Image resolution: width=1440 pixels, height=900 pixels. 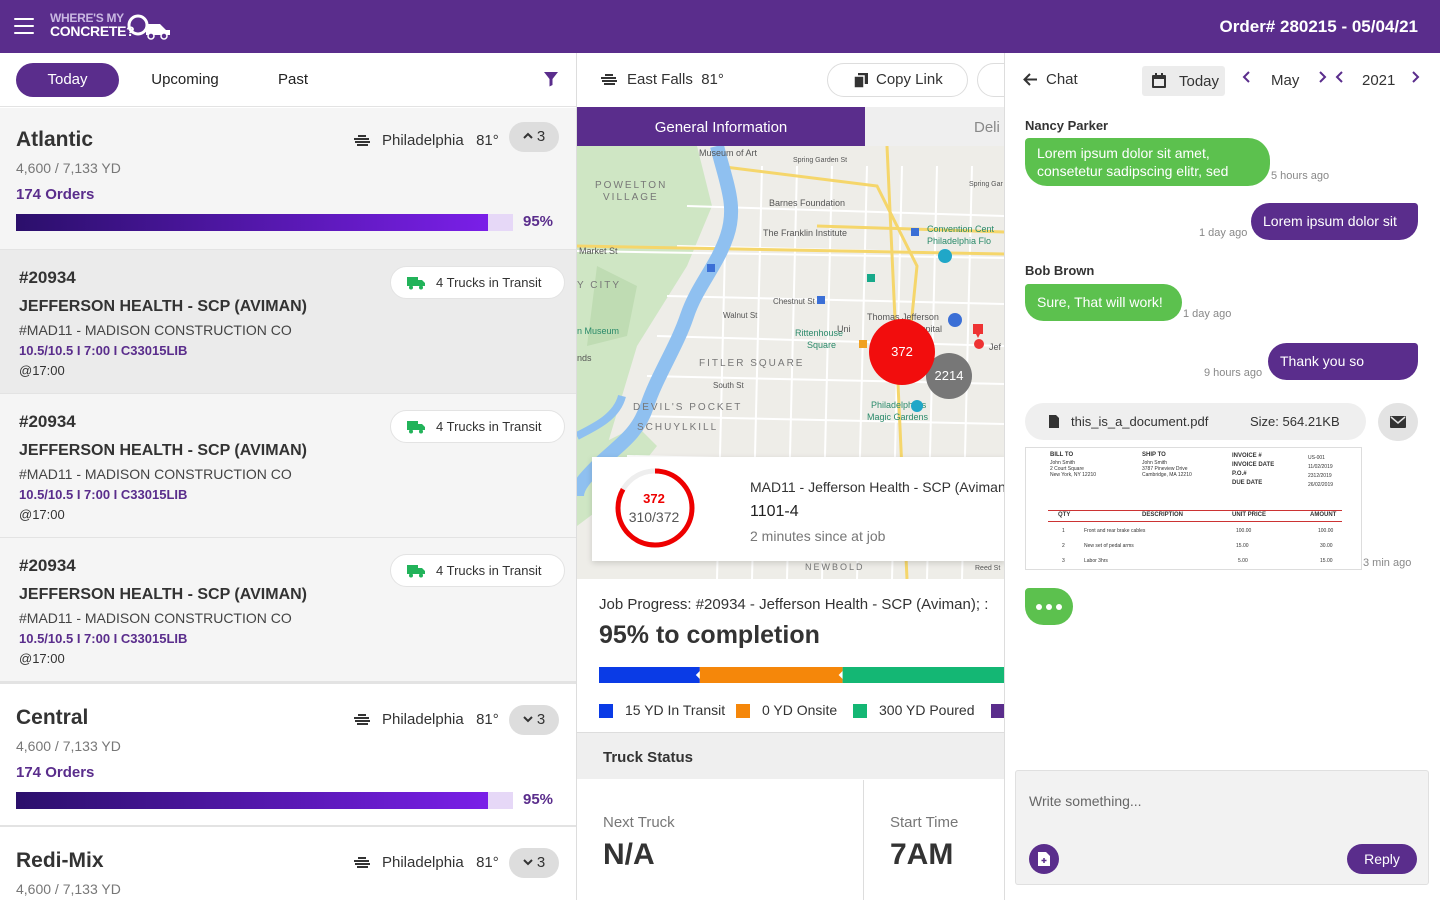 What do you see at coordinates (949, 376) in the screenshot?
I see `truck-cluster-marker` at bounding box center [949, 376].